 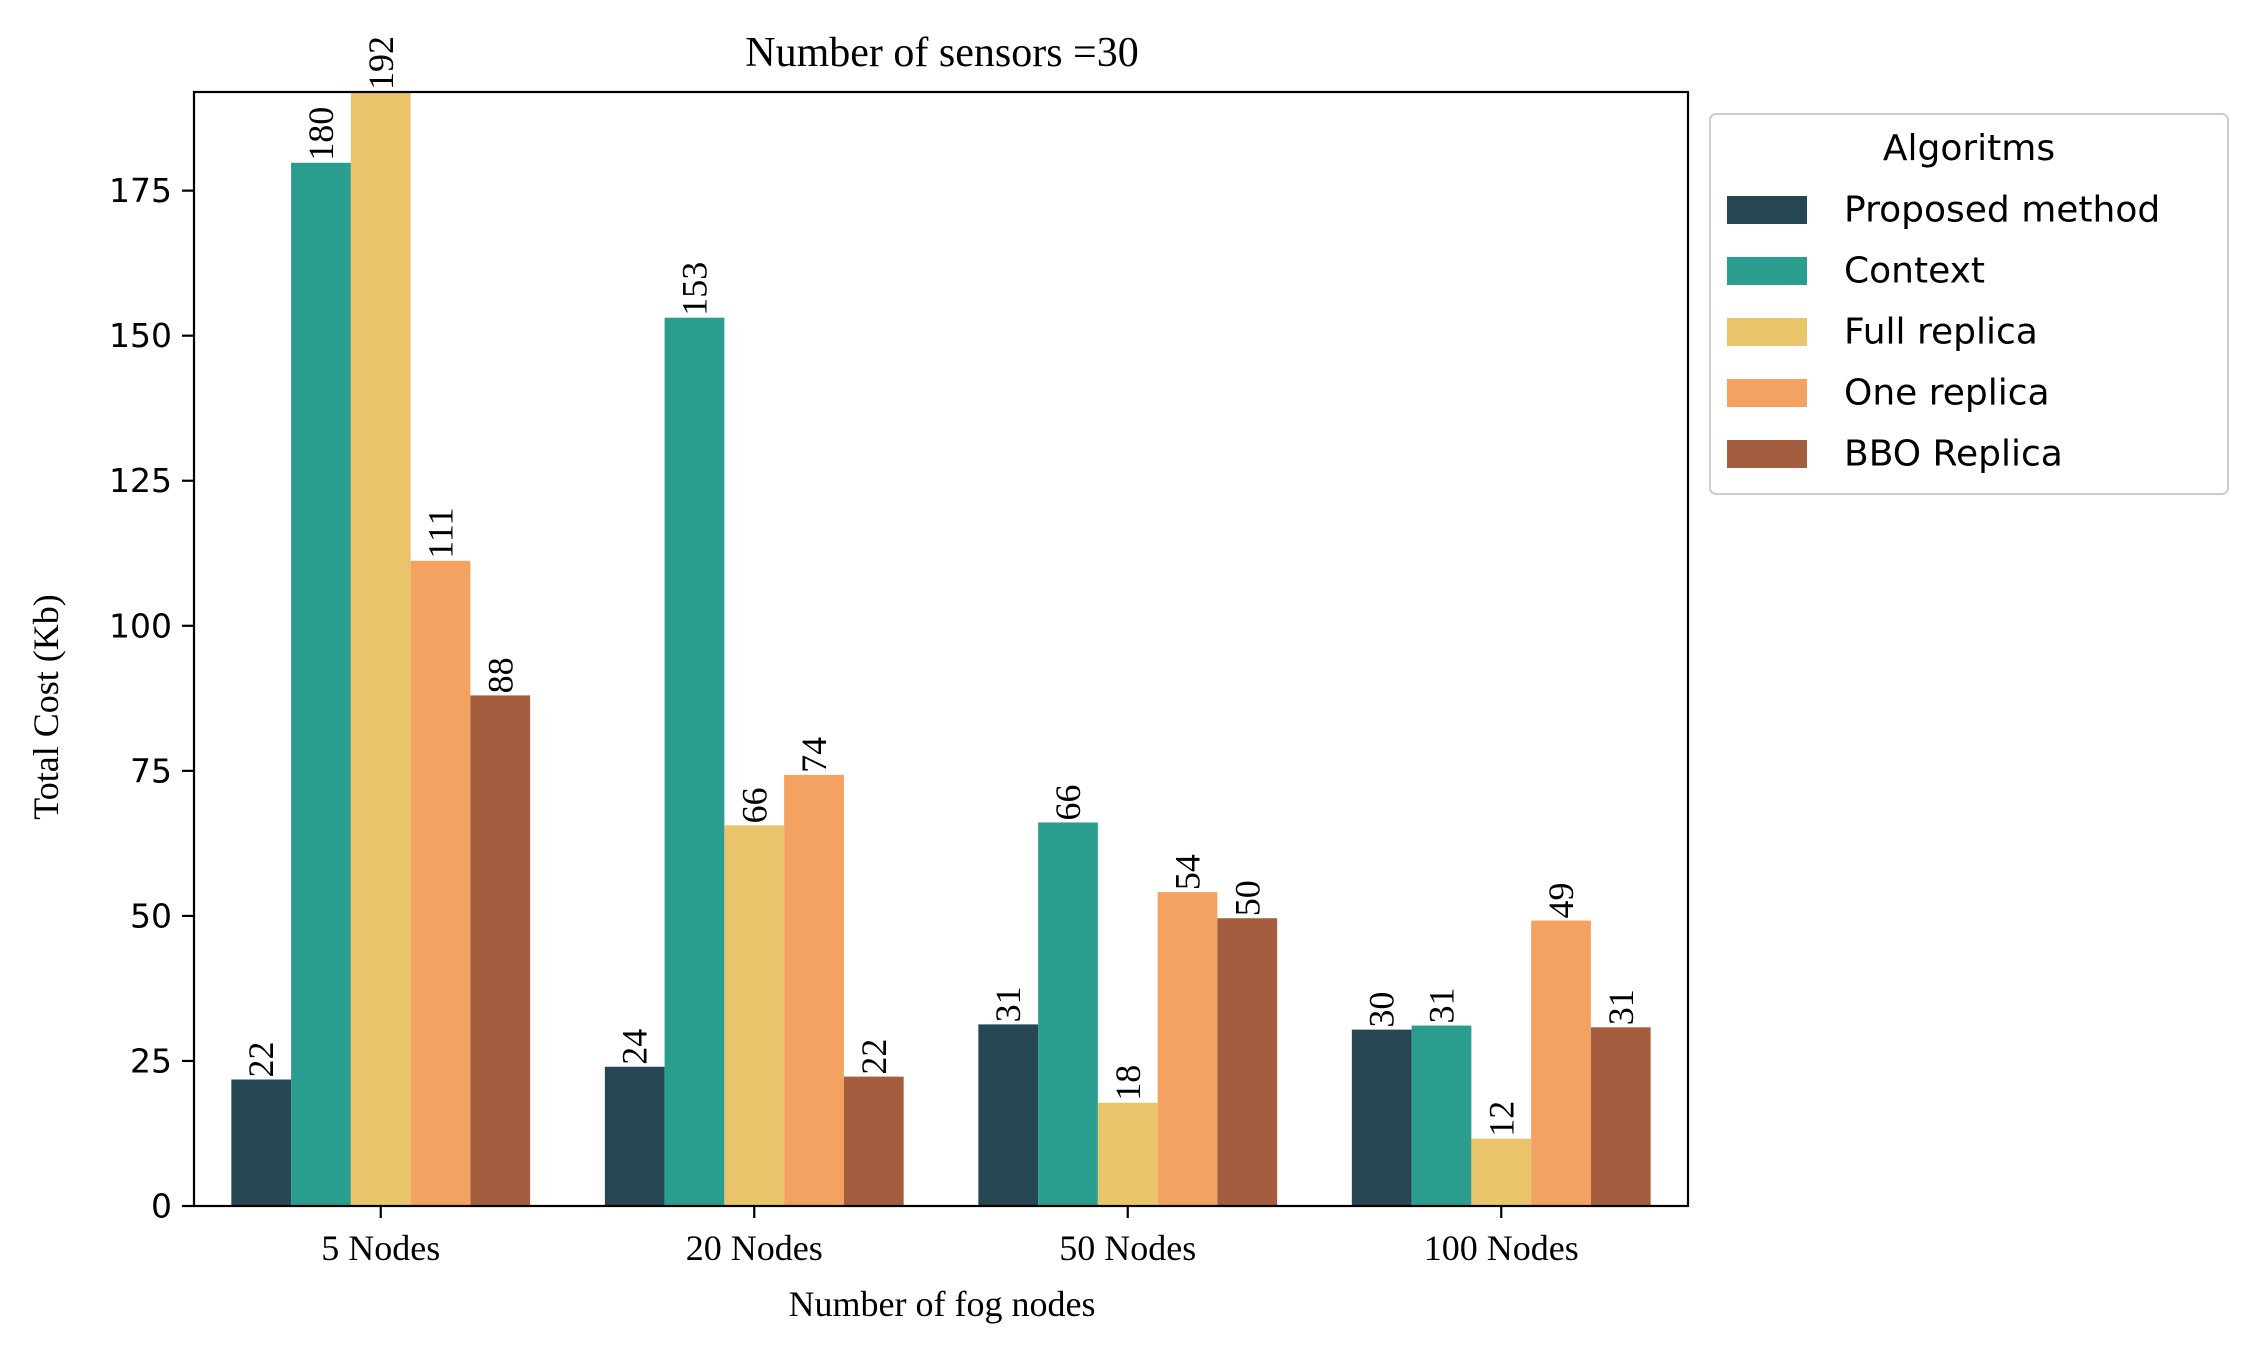 I want to click on legend-box, so click(x=1969, y=304).